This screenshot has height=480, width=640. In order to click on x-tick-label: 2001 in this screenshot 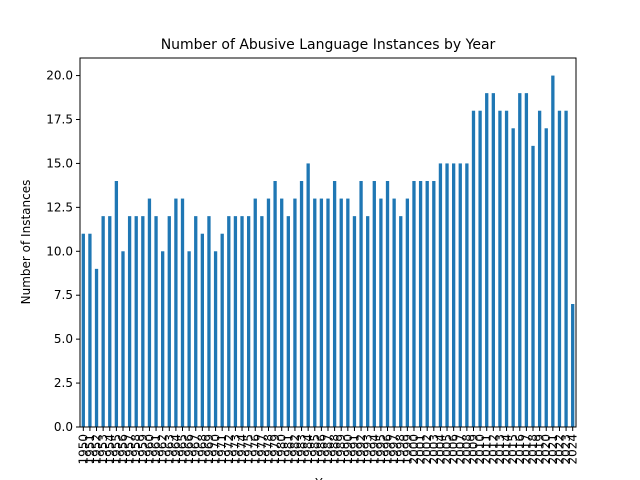, I will do `click(421, 449)`.